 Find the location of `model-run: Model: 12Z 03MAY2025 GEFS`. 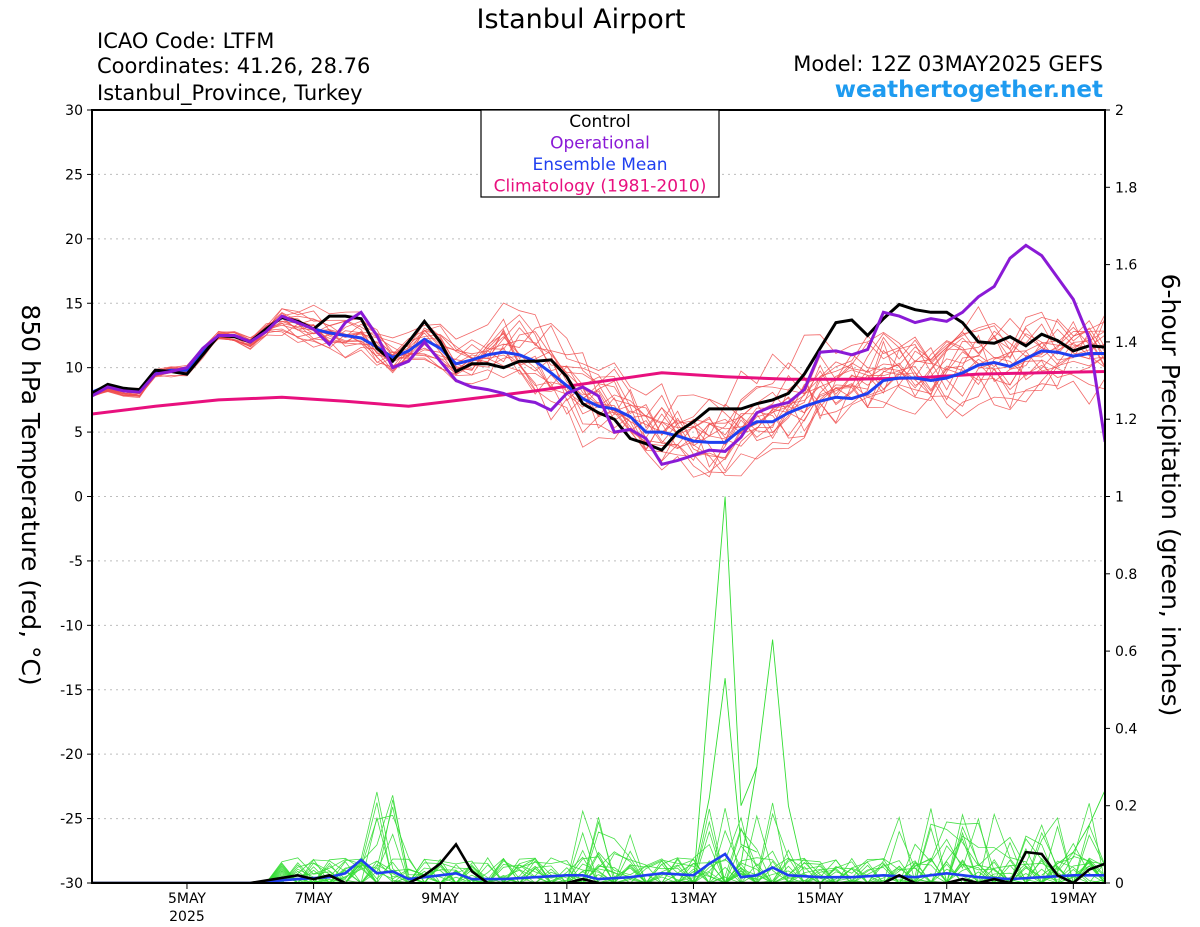

model-run: Model: 12Z 03MAY2025 GEFS is located at coordinates (948, 64).